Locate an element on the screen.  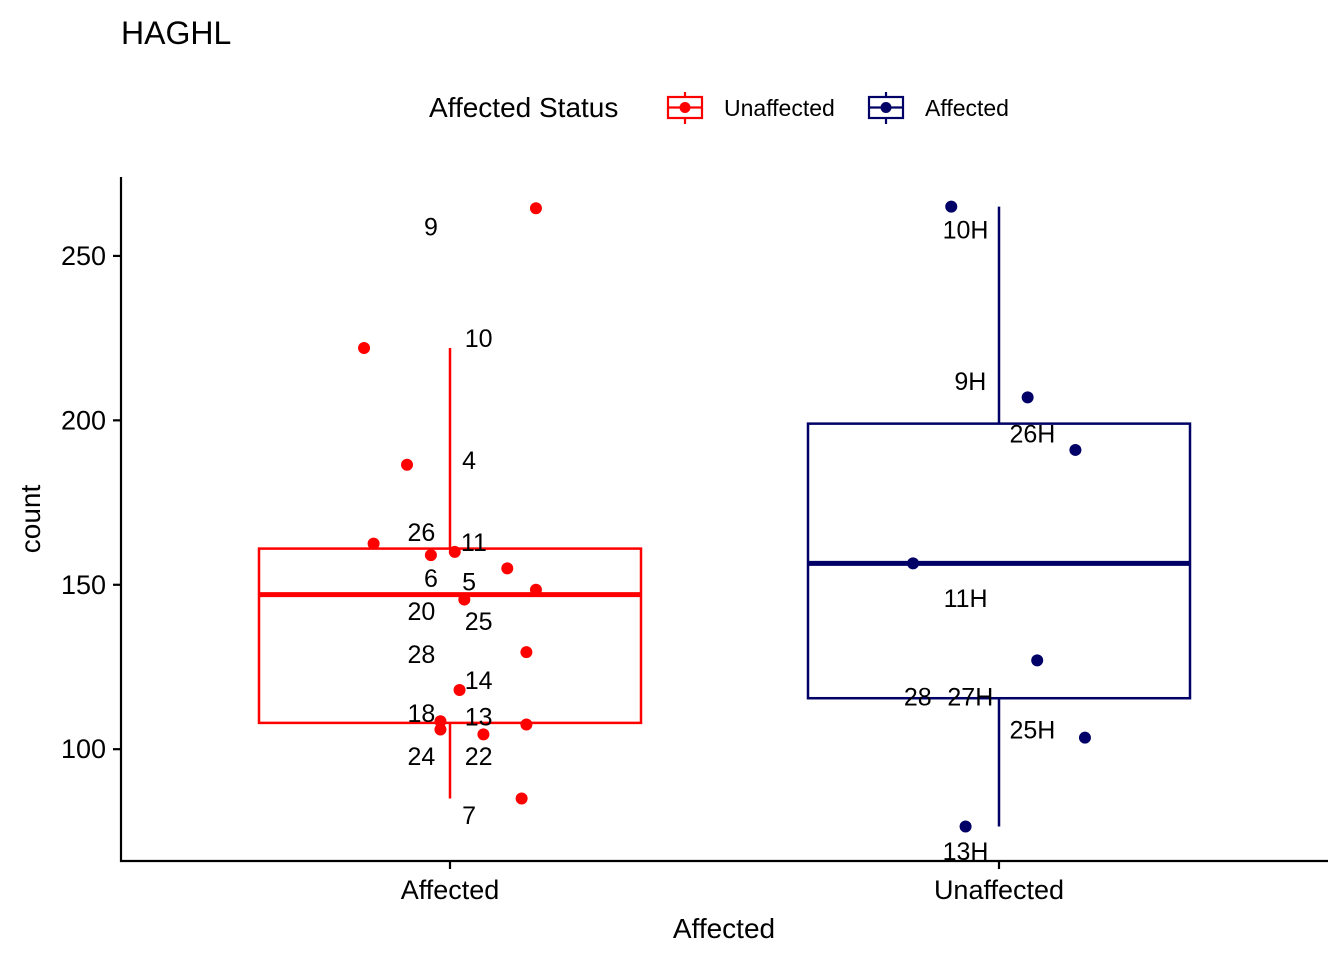
y-tick-label: 150 is located at coordinates (83, 585).